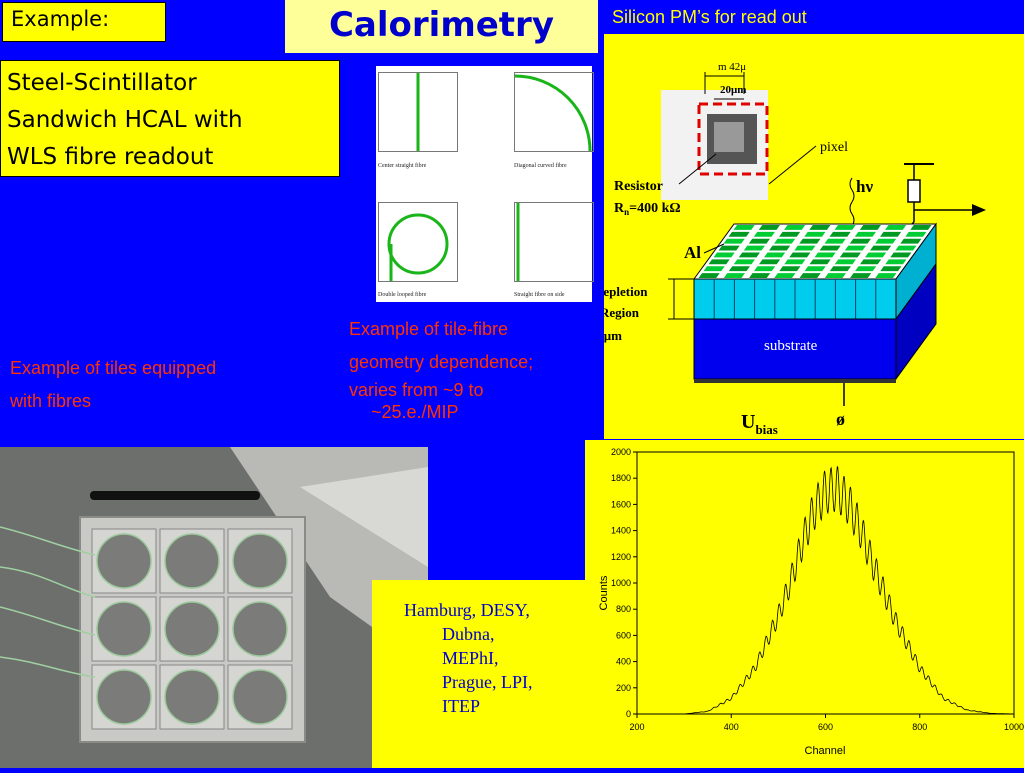 The height and width of the screenshot is (773, 1024). I want to click on y-tick-label: 1400, so click(621, 531).